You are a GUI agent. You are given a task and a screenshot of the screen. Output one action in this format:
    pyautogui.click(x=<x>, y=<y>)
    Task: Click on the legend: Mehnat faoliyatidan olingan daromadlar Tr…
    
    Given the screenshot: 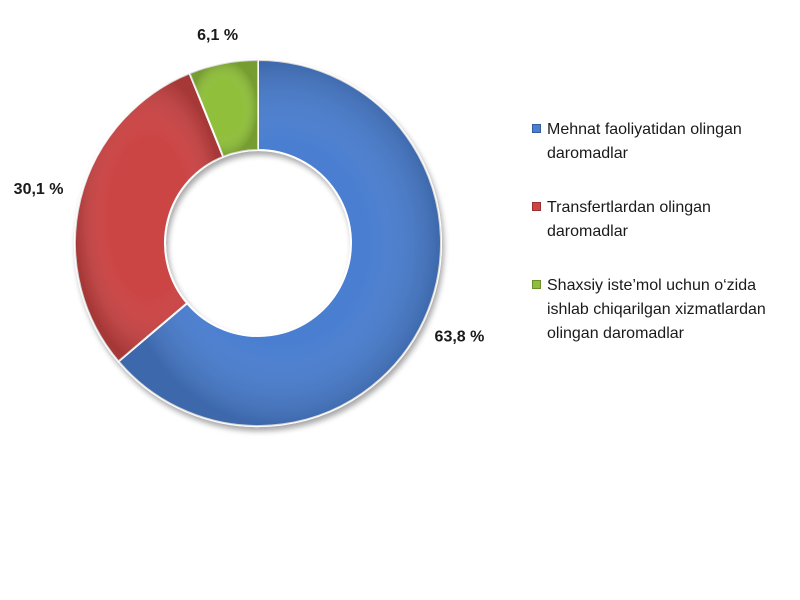 What is the action you would take?
    pyautogui.click(x=664, y=247)
    